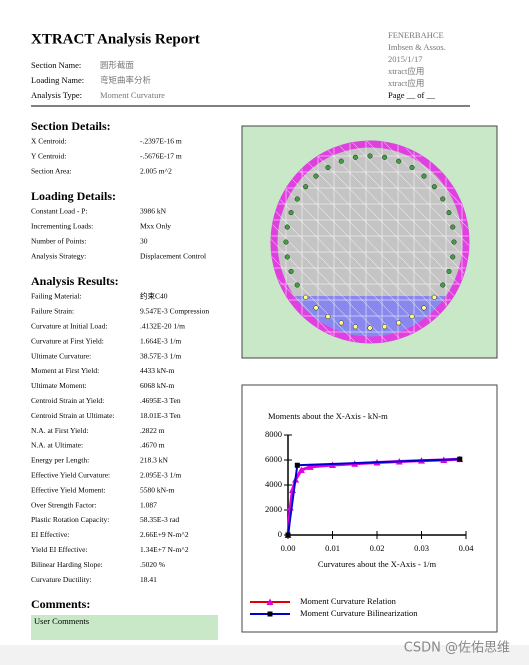  I want to click on row-label: EI Effective:, so click(50, 534).